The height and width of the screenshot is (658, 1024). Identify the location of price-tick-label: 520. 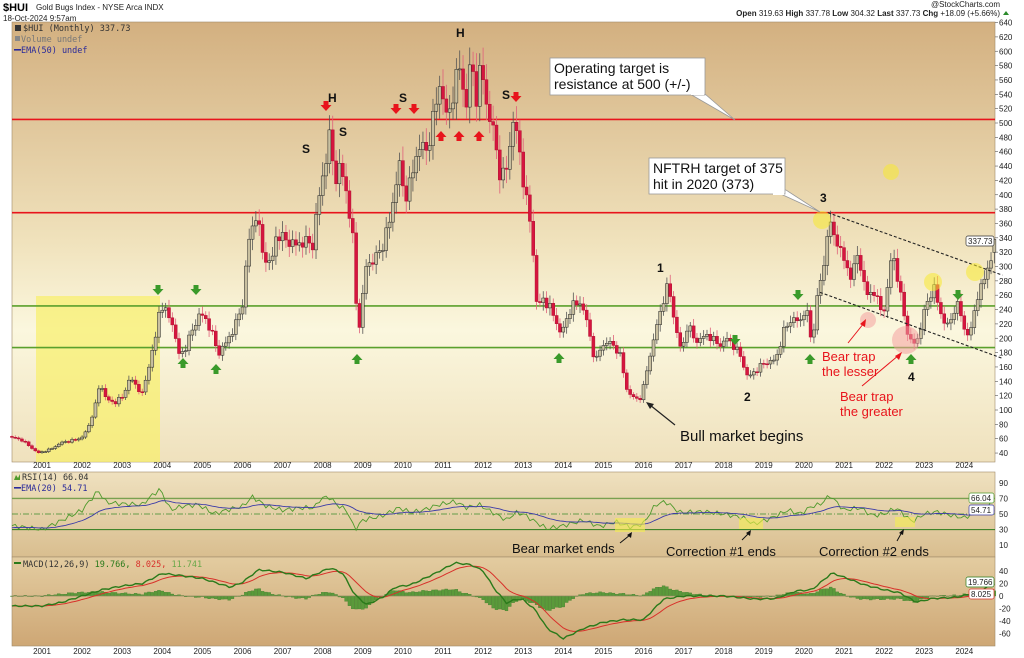
(1006, 109).